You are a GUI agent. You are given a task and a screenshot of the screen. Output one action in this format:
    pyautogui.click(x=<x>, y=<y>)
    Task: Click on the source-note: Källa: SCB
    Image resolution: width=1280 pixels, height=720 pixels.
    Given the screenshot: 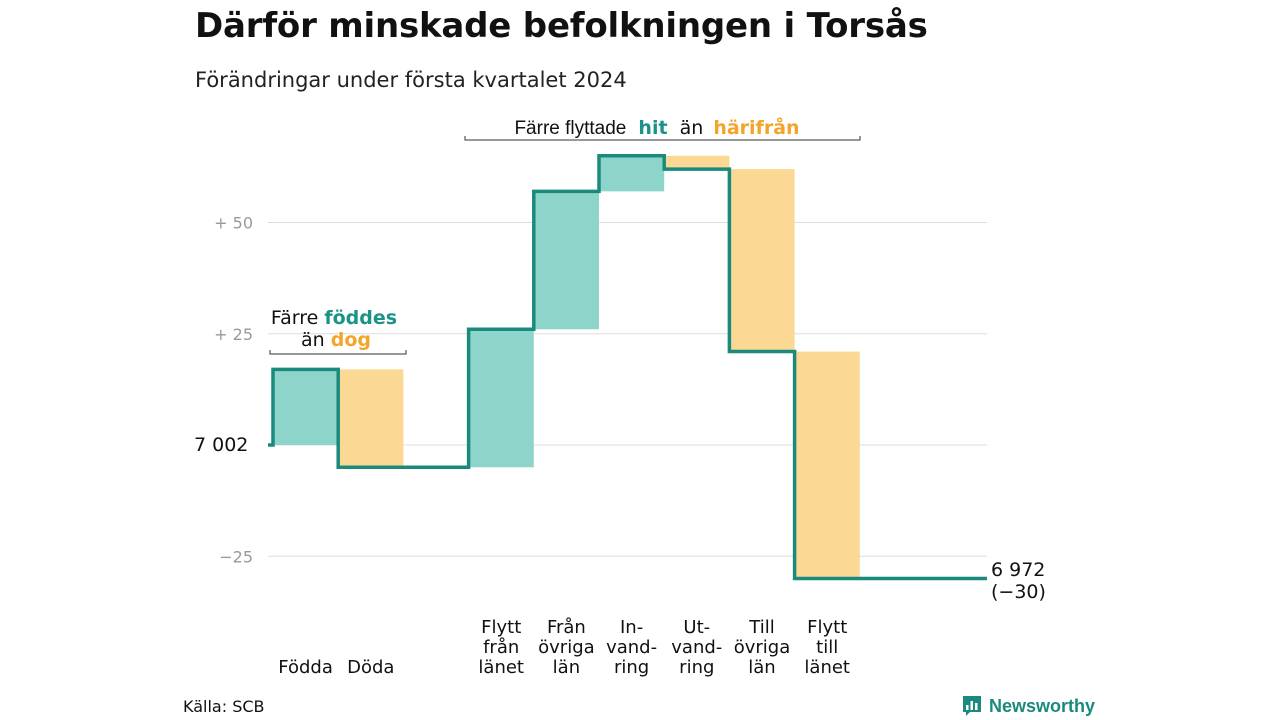 What is the action you would take?
    pyautogui.click(x=224, y=706)
    